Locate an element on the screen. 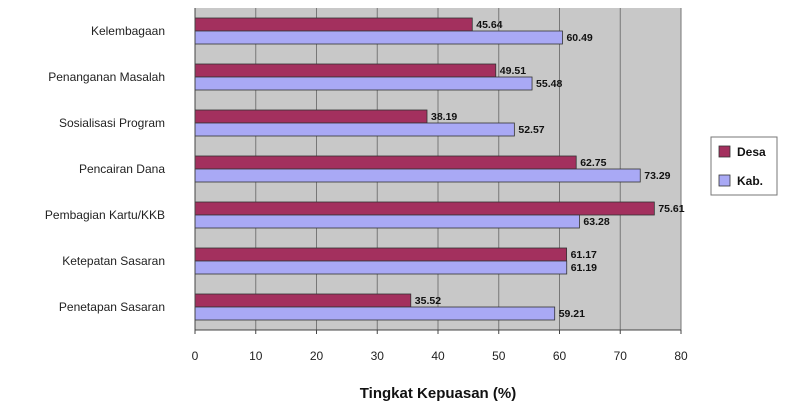 This screenshot has width=786, height=410. data-label: 35.52 is located at coordinates (428, 301).